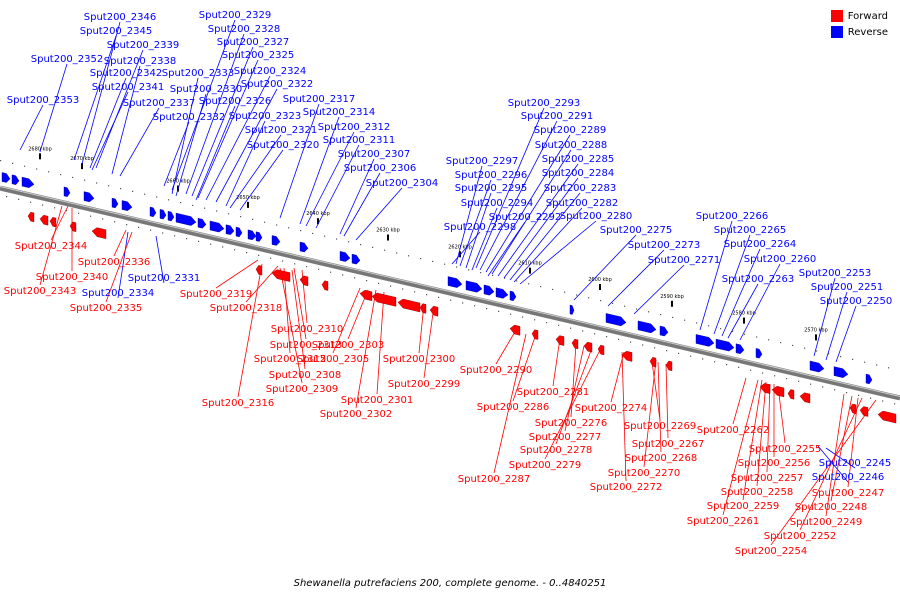  I want to click on reverse-gene-label: Sput200_2334, so click(118, 293).